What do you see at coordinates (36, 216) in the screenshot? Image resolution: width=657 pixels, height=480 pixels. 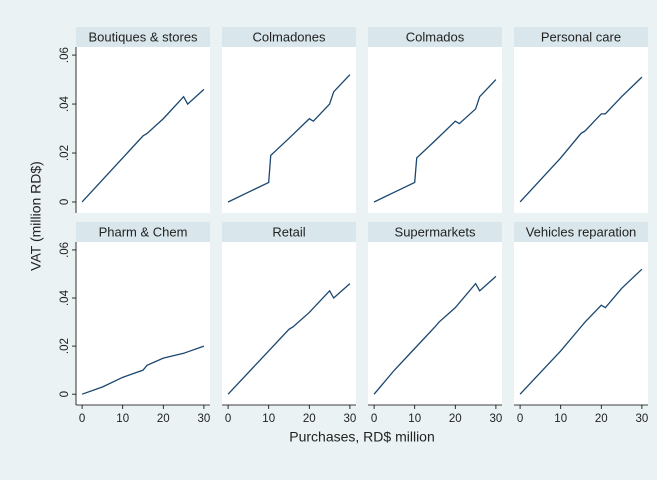 I see `y-axis-label: VAT (million RD$)` at bounding box center [36, 216].